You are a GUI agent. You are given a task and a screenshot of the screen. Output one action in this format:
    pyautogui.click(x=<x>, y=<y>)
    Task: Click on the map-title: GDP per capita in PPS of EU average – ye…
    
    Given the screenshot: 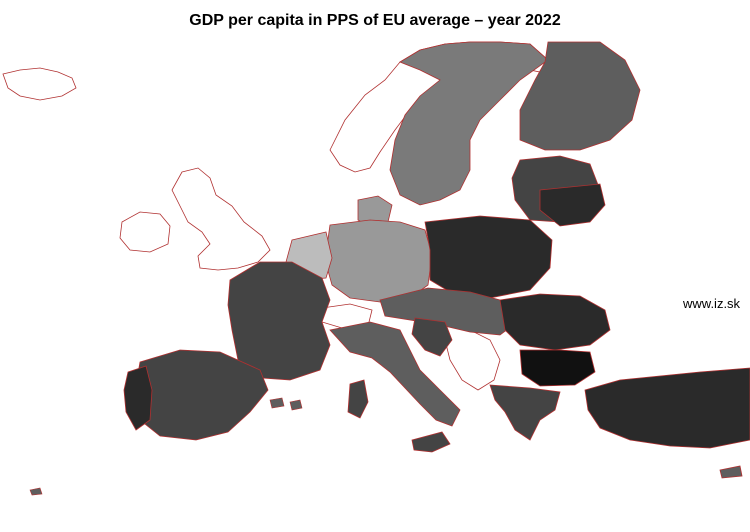 What is the action you would take?
    pyautogui.click(x=375, y=20)
    